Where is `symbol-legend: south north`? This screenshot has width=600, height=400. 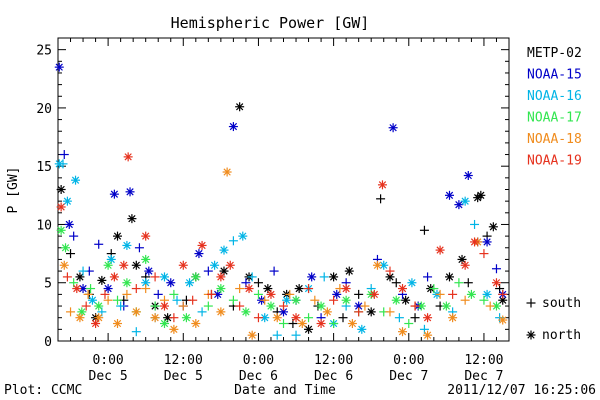
symbol-legend: south north is located at coordinates (553, 319).